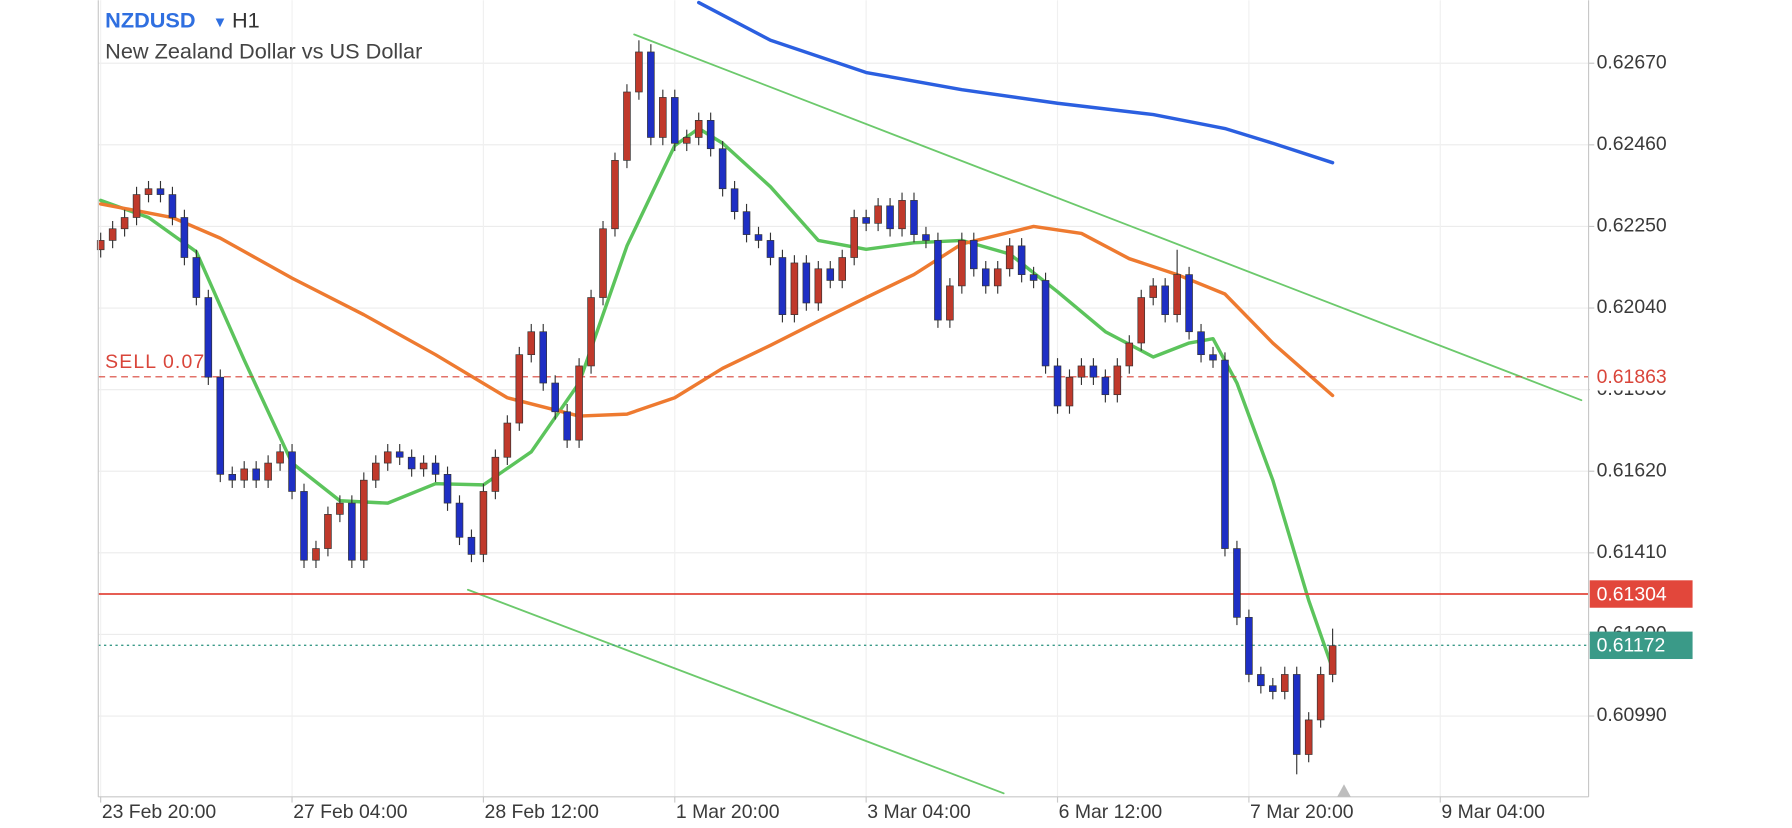 The width and height of the screenshot is (1792, 828). Describe the element at coordinates (1632, 62) in the screenshot. I see `y-tick-label: 0.62670` at that location.